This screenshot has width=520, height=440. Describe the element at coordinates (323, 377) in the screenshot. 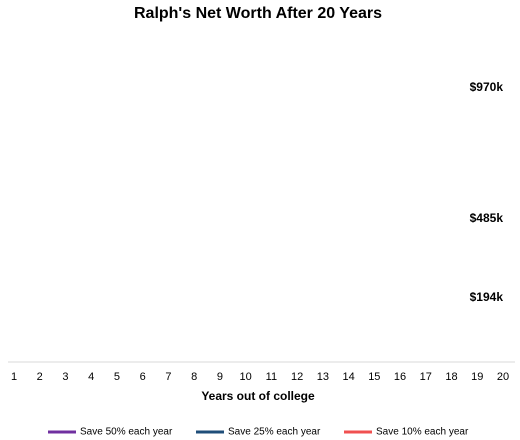

I see `x-tick-label: 13` at that location.